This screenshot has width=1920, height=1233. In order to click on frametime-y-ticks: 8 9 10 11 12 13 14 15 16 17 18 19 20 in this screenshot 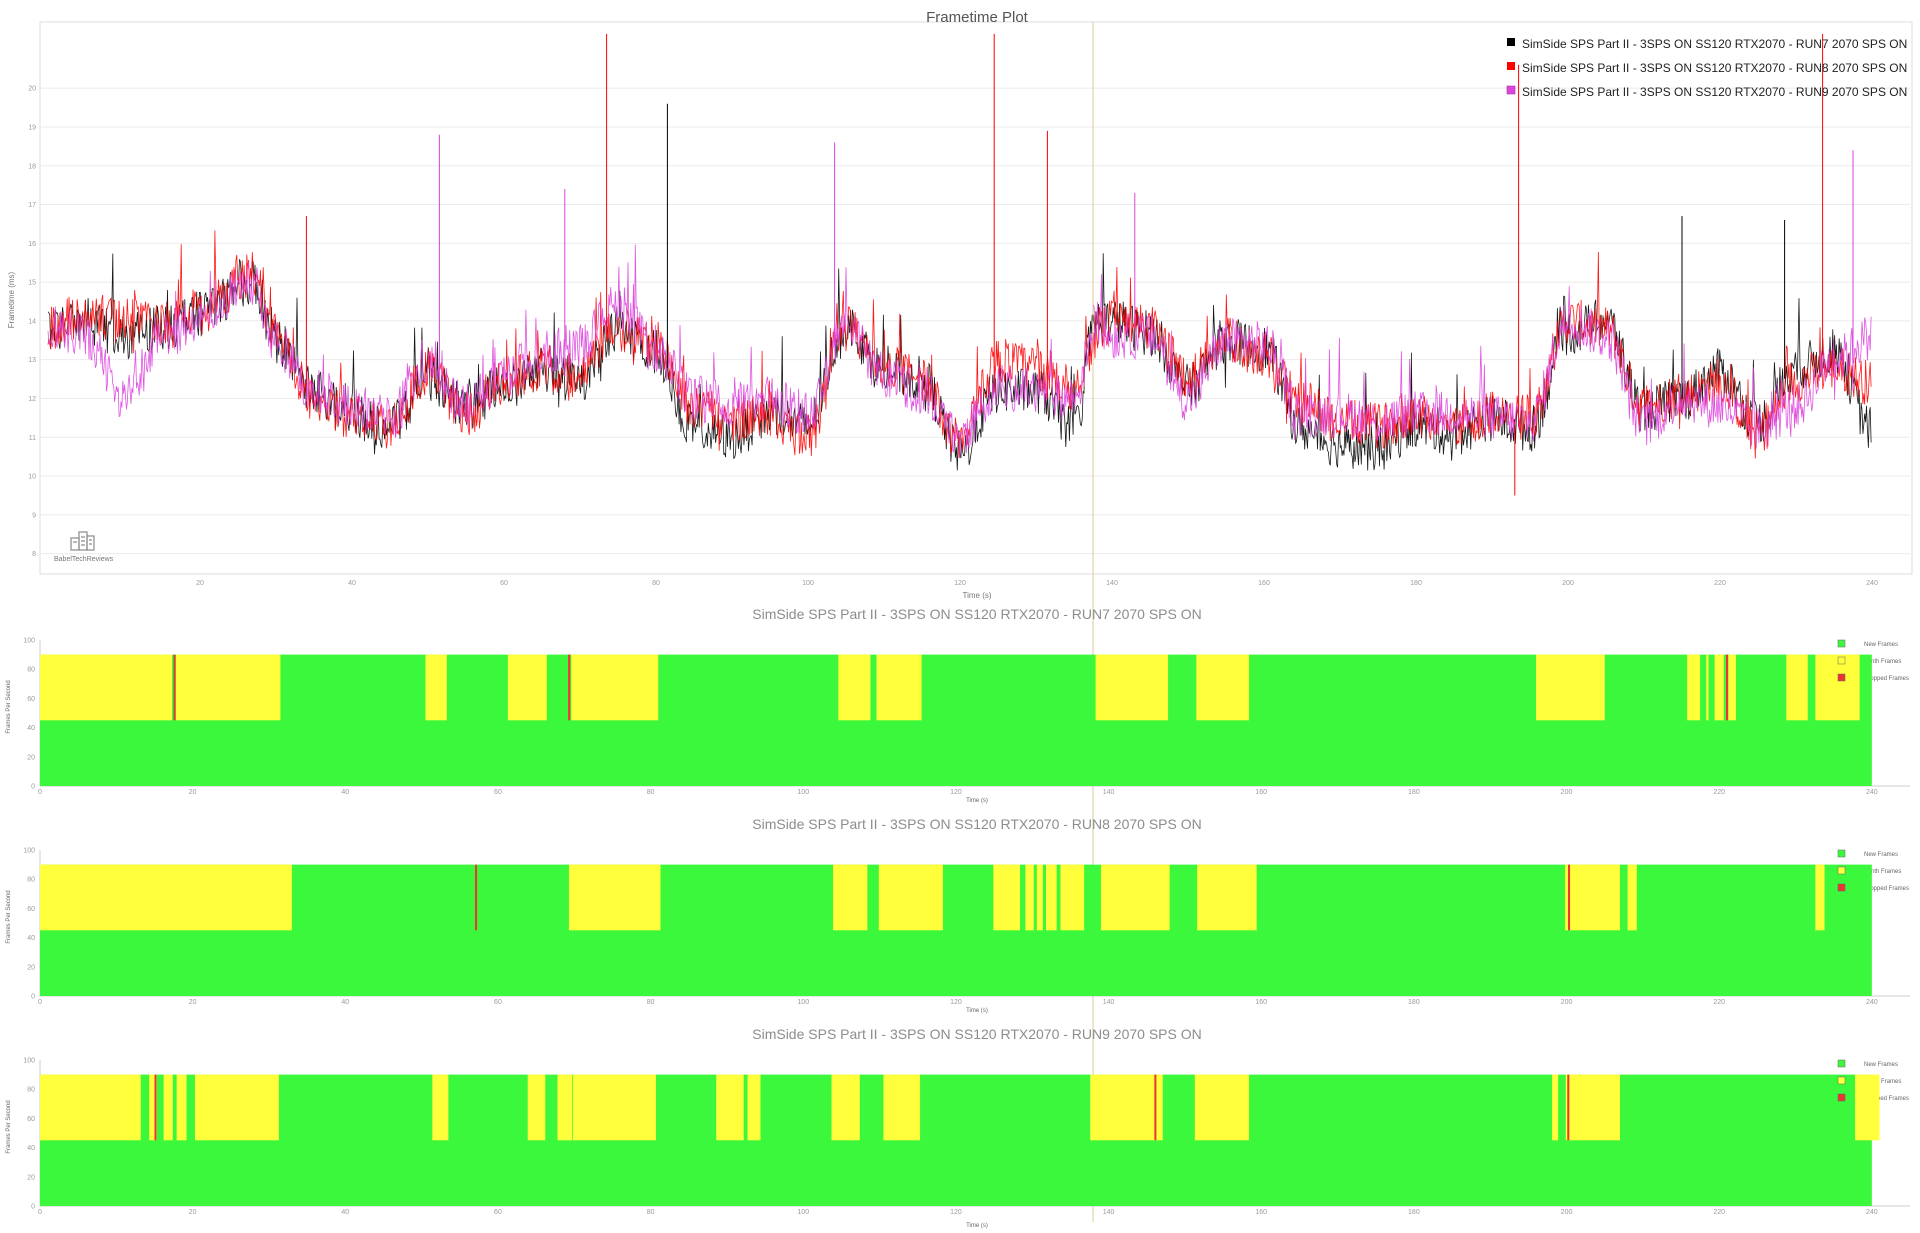, I will do `click(32, 322)`.